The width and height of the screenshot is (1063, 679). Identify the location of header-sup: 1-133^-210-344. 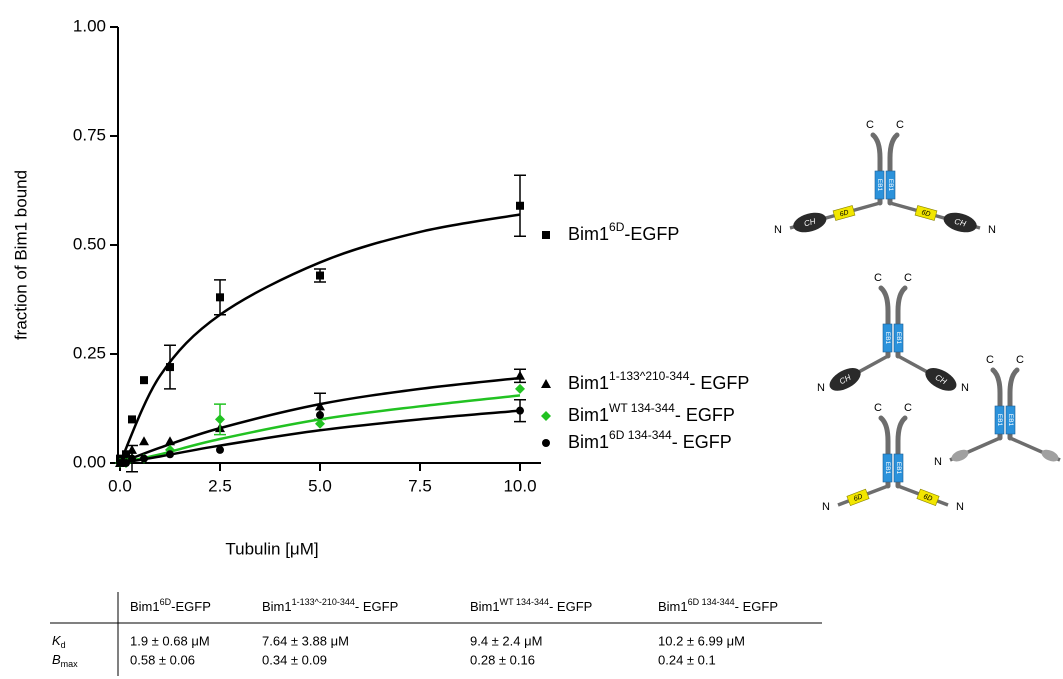
(323, 602).